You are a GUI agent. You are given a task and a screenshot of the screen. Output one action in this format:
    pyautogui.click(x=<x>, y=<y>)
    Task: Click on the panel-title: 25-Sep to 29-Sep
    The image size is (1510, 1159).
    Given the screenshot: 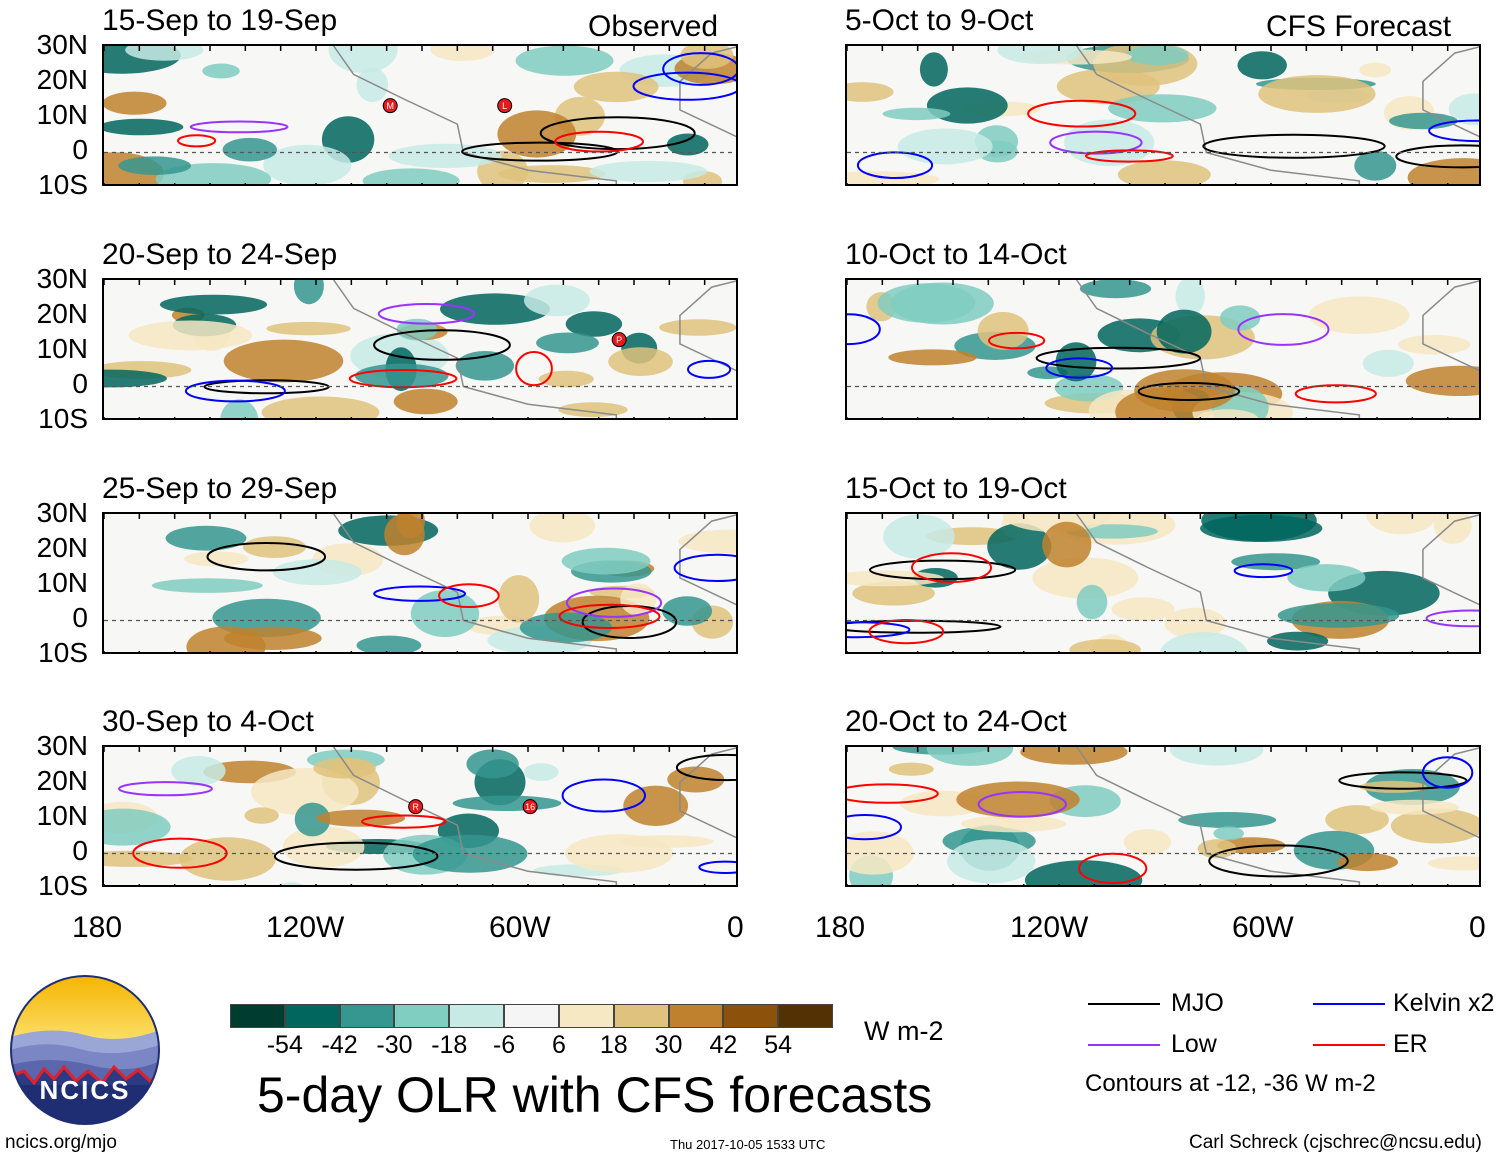 What is the action you would take?
    pyautogui.click(x=220, y=488)
    